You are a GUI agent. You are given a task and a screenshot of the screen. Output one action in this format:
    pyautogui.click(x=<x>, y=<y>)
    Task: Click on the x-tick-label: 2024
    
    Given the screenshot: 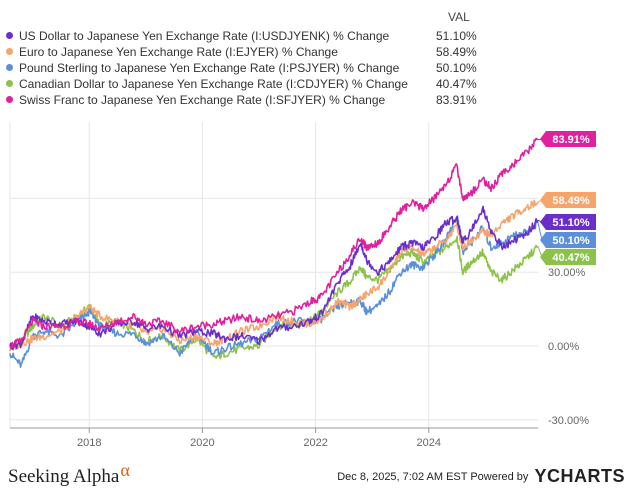 What is the action you would take?
    pyautogui.click(x=429, y=443)
    